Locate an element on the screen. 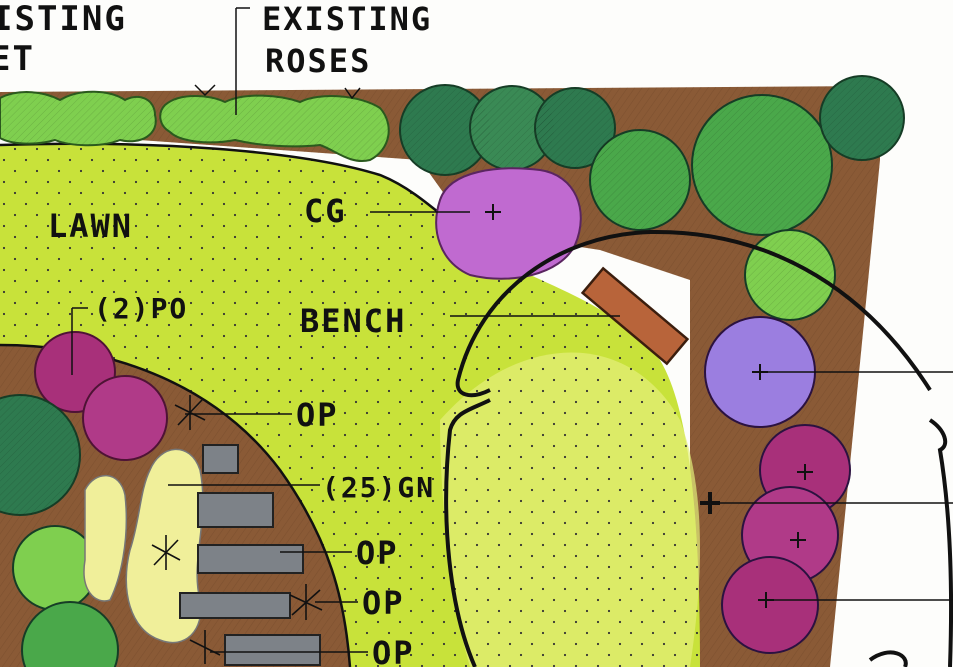 This screenshot has height=667, width=953. op-plants is located at coordinates (237, 529).